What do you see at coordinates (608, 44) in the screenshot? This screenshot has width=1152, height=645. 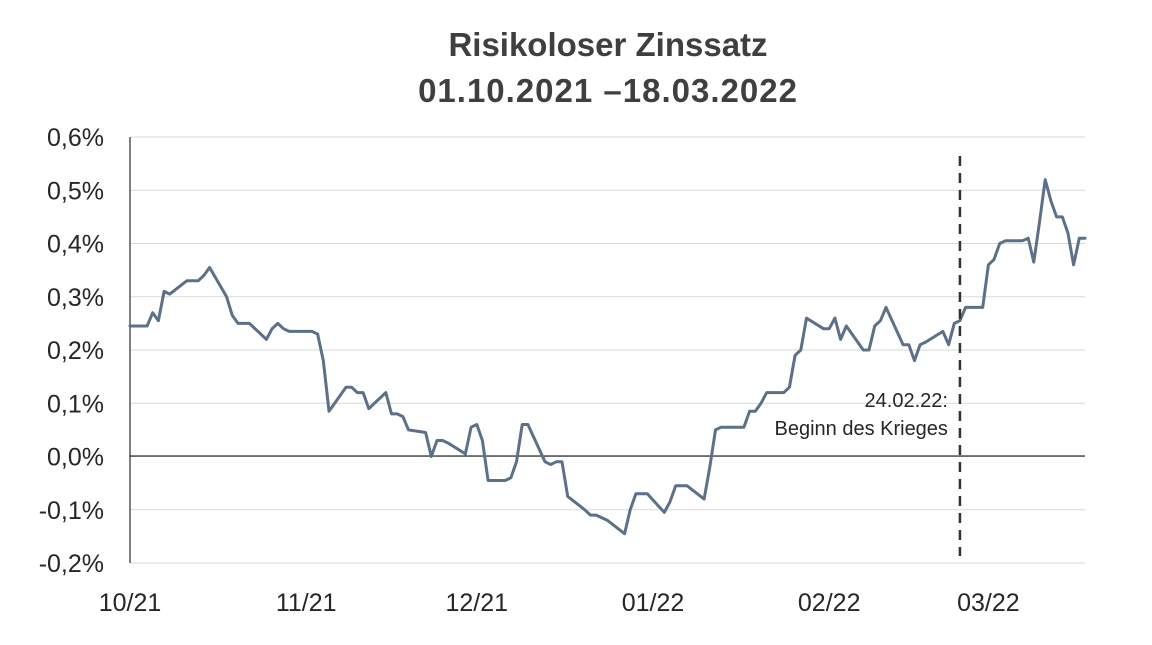 I see `chart-title: Risikoloser Zinssatz` at bounding box center [608, 44].